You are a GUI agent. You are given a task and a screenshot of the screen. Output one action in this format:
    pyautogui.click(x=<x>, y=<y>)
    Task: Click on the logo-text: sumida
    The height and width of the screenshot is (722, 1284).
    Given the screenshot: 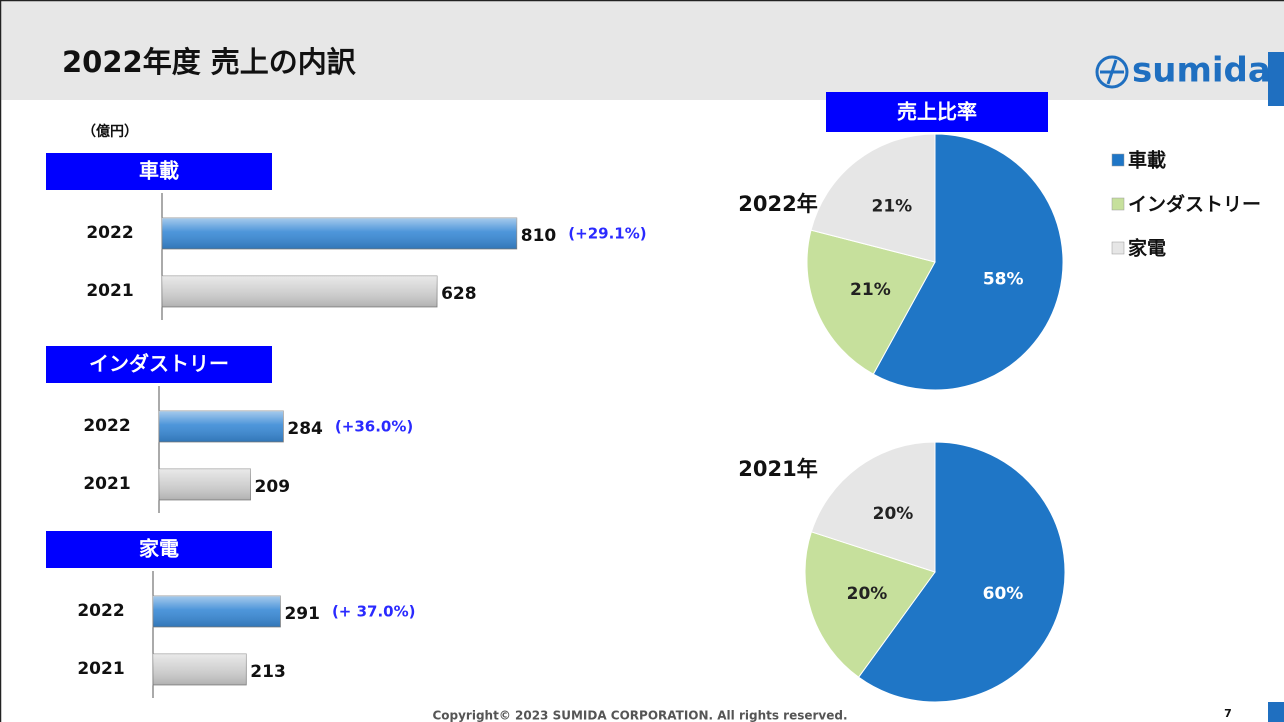 What is the action you would take?
    pyautogui.click(x=1201, y=71)
    